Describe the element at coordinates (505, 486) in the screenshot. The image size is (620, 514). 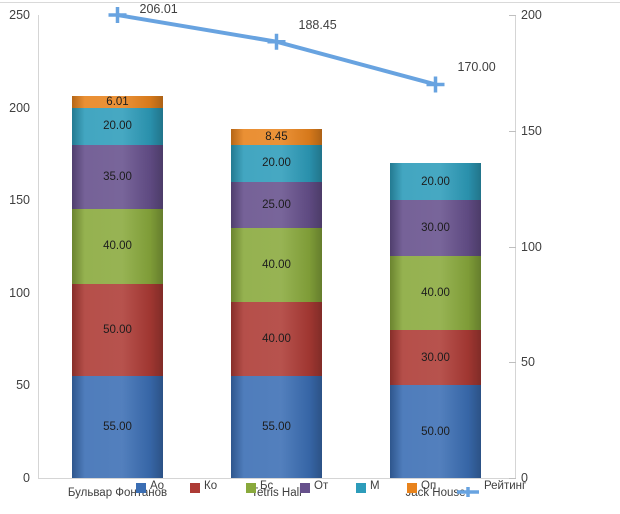
I see `legend-label-rating: Рейтинг` at that location.